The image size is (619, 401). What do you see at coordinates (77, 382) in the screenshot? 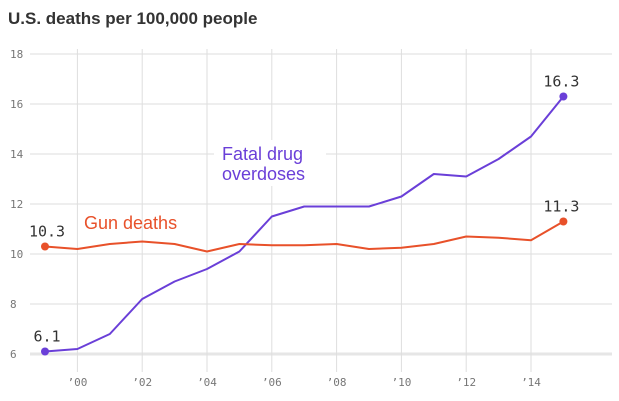
I see `x-tick-label: ’00` at bounding box center [77, 382].